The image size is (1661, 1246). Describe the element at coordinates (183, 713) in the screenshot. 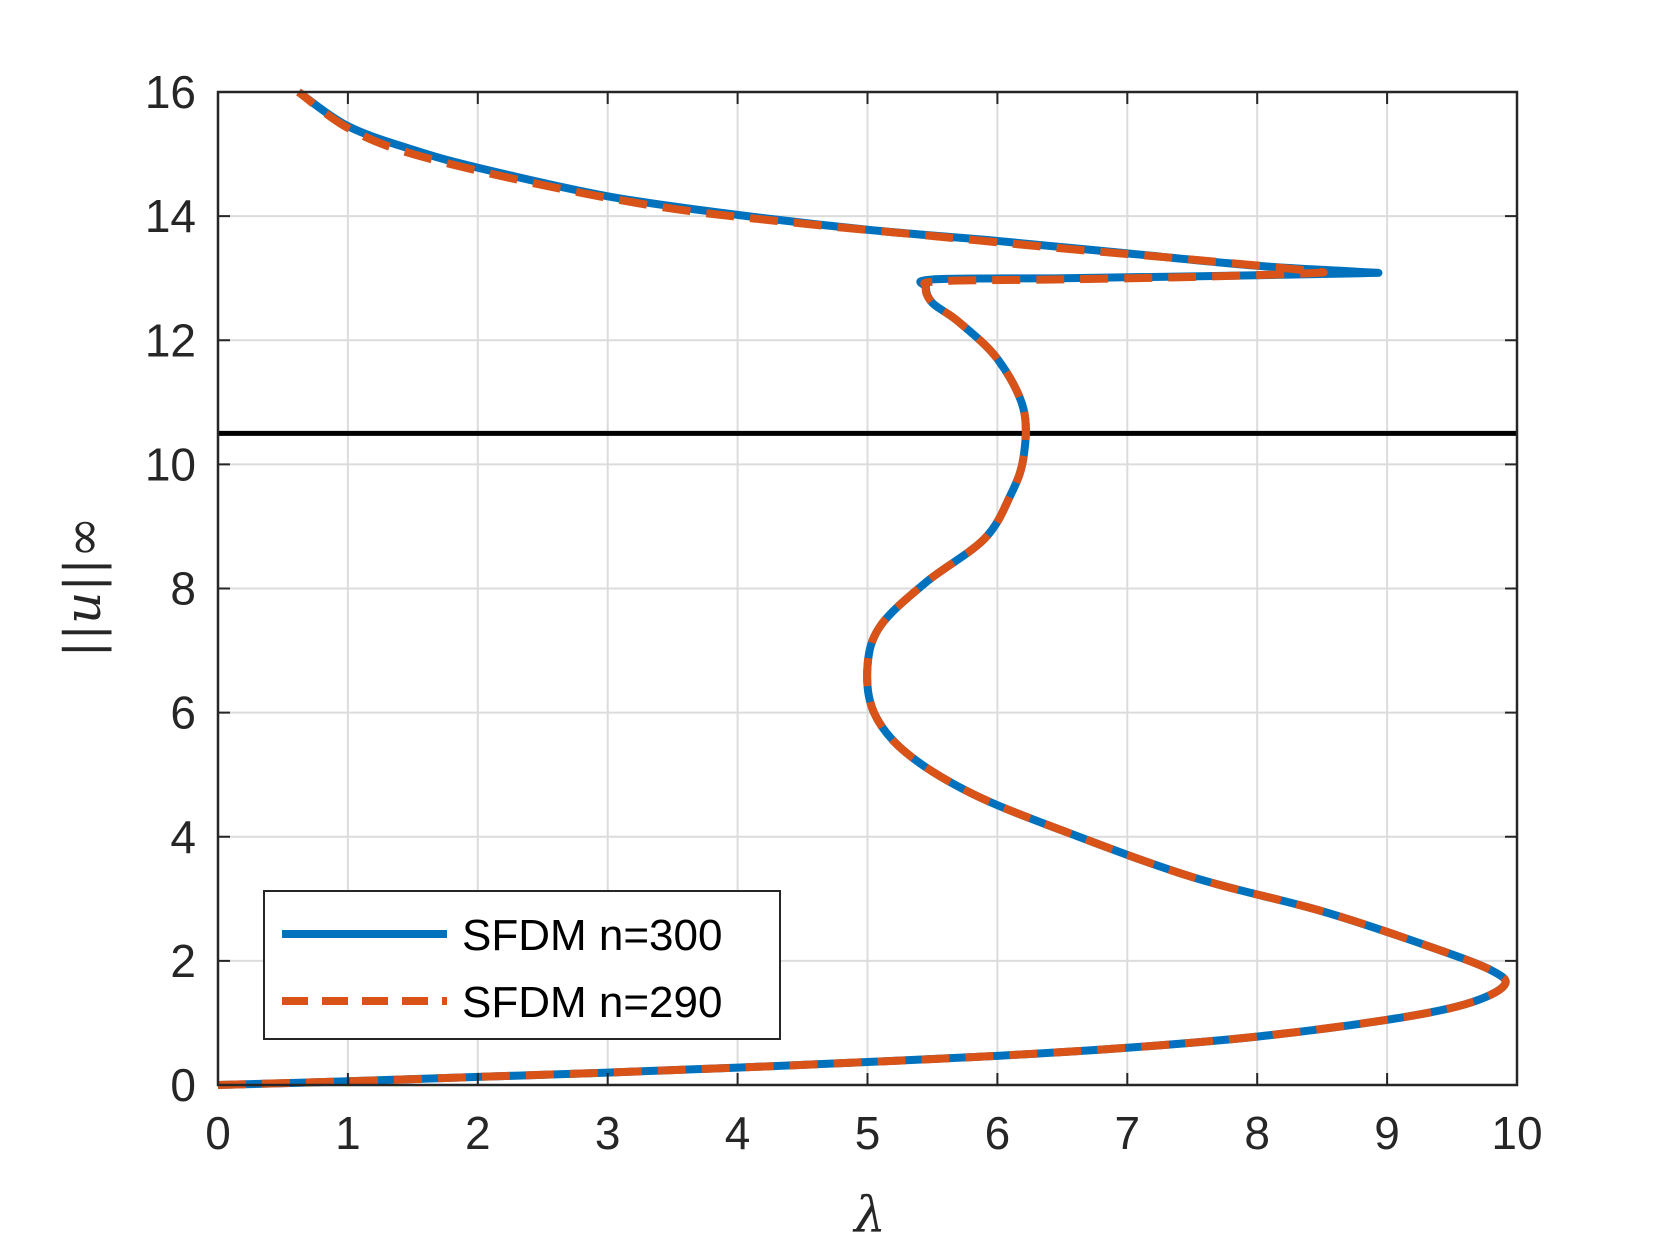

I see `y-tick-label: 6` at that location.